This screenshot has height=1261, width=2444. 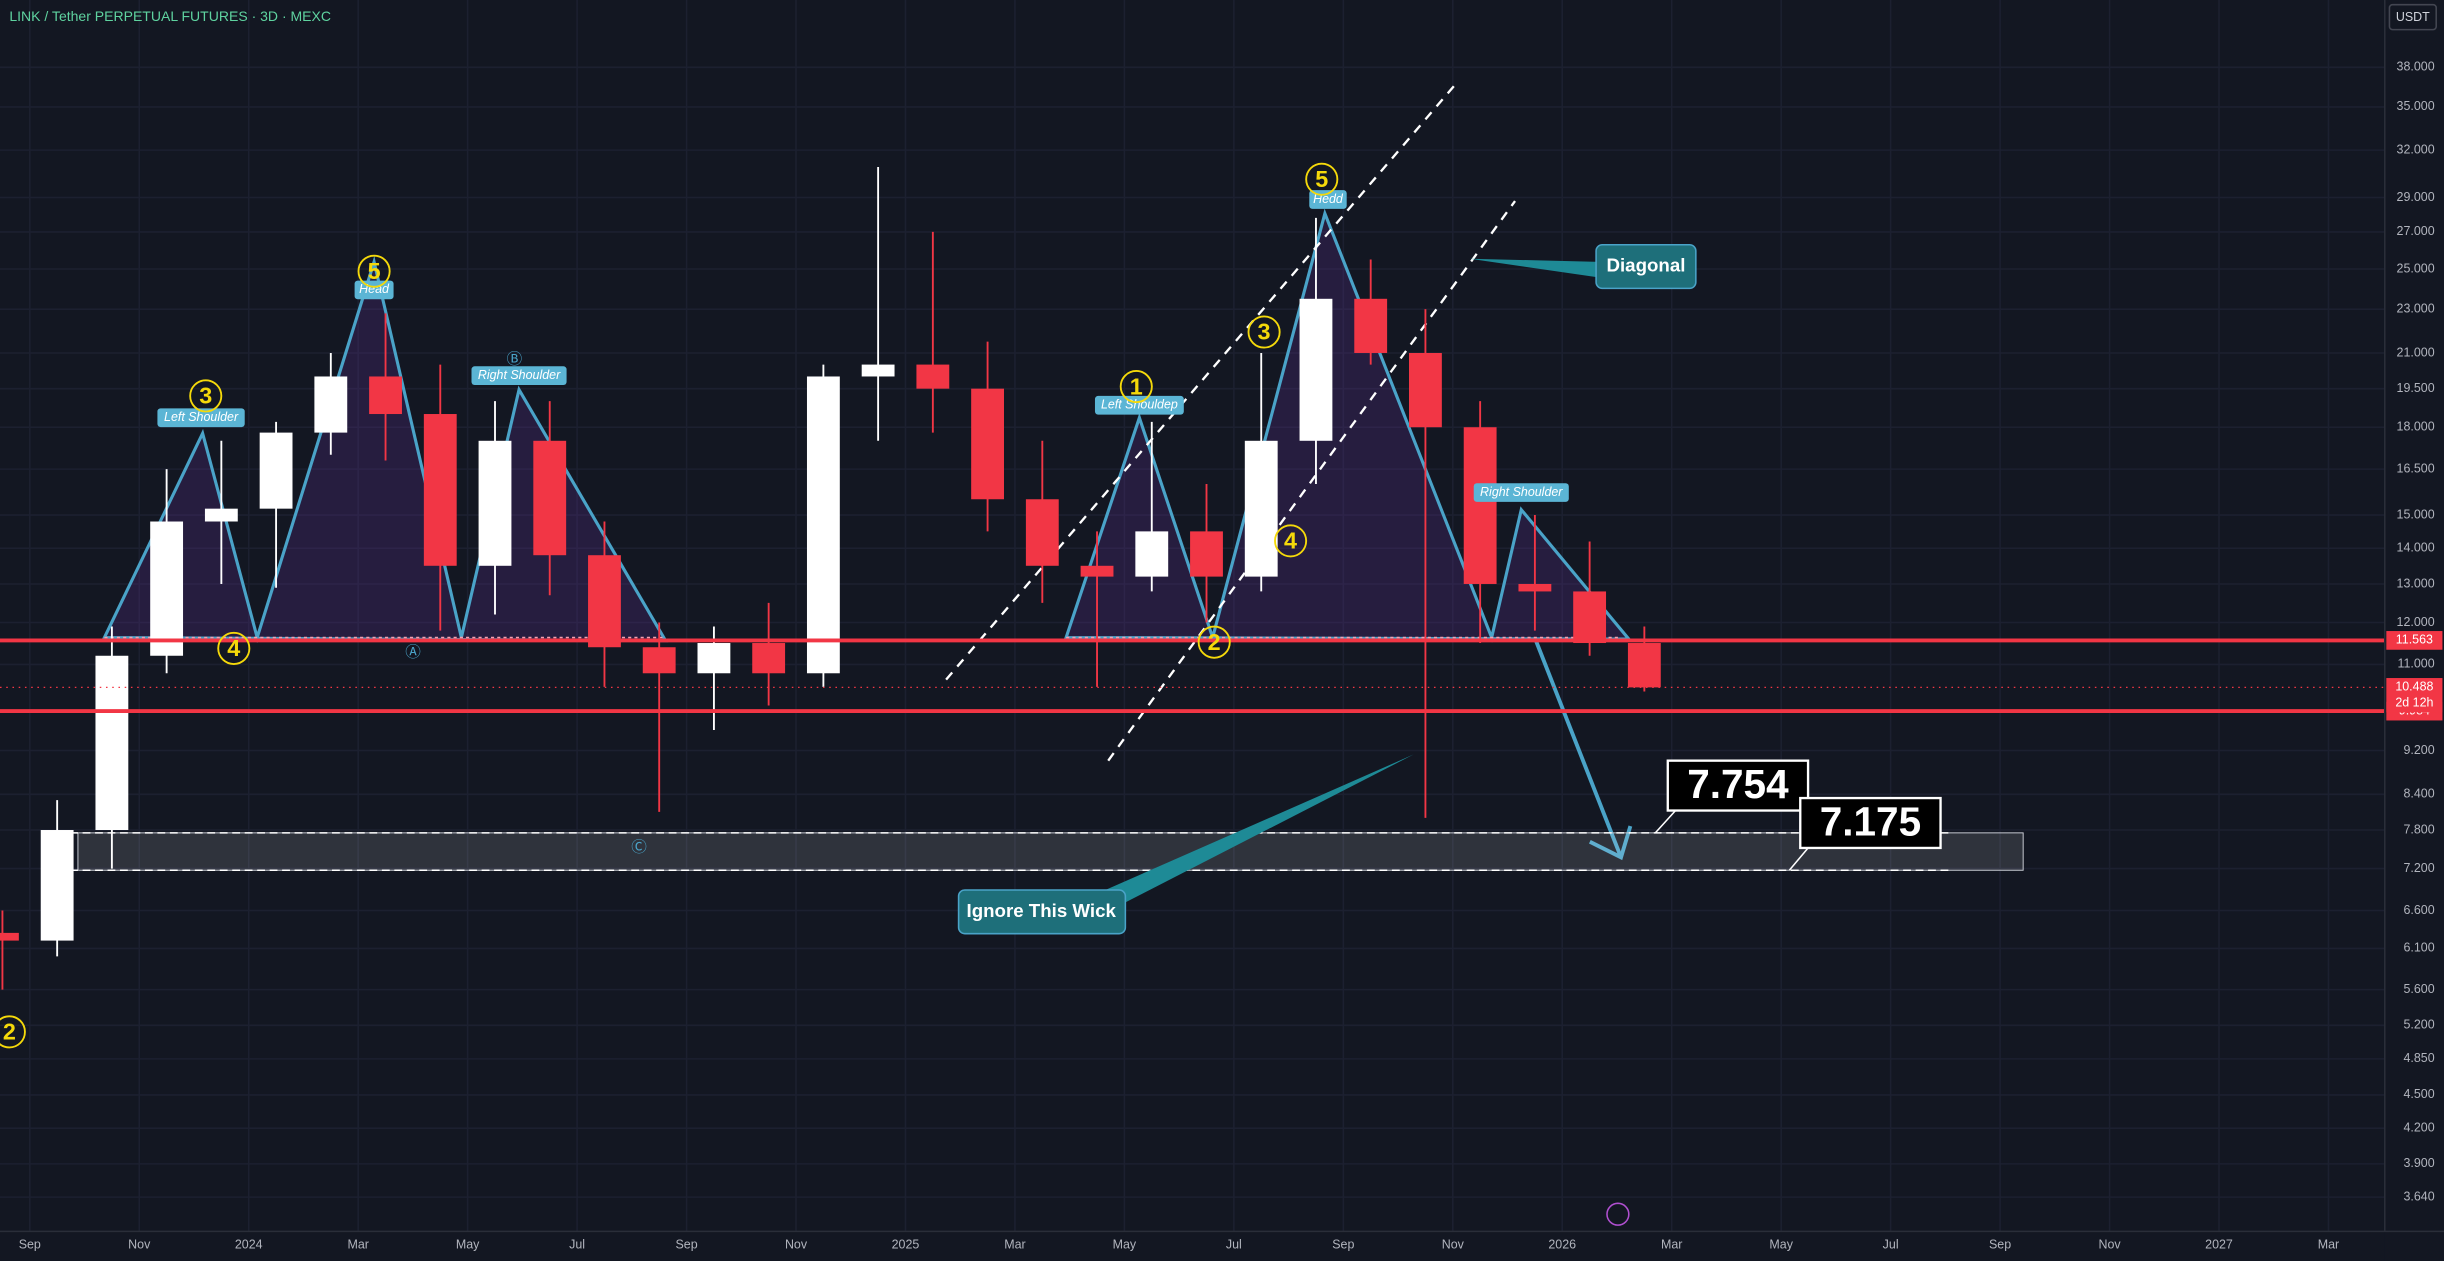 I want to click on currency-box, so click(x=2412, y=17).